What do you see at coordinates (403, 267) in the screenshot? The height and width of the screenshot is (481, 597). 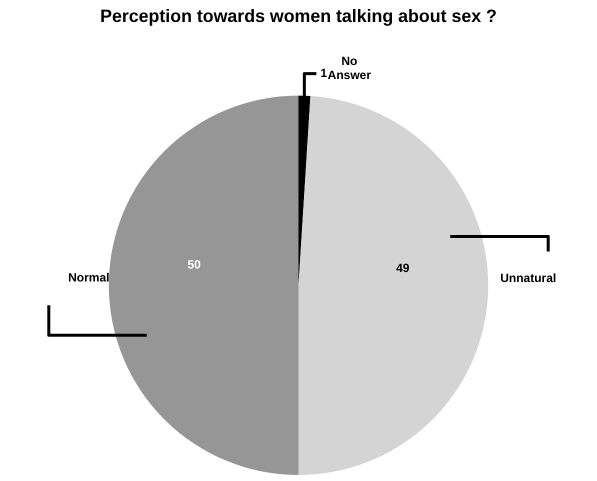 I see `data-label: 49` at bounding box center [403, 267].